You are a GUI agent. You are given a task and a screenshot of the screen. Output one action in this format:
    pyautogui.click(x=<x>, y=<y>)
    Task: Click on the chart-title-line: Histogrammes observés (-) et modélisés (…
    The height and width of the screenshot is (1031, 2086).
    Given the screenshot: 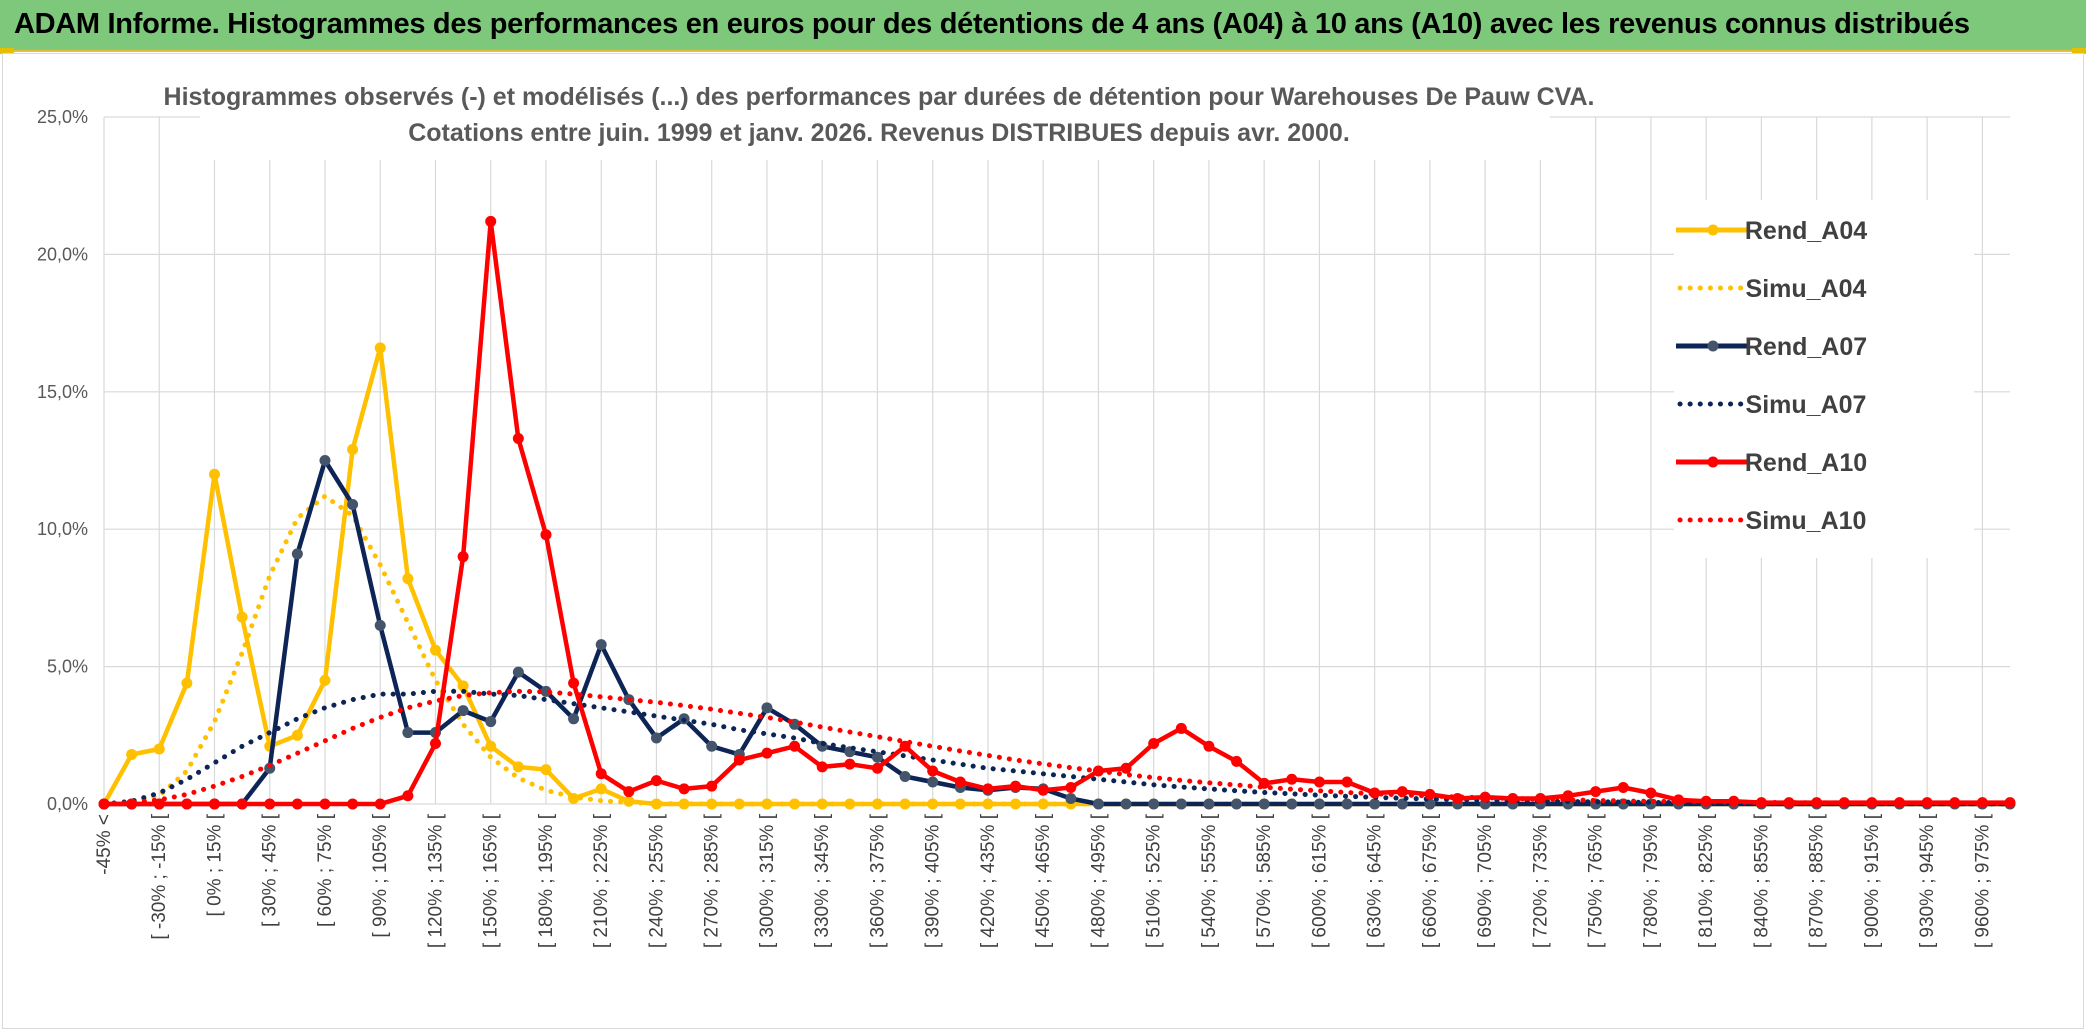 What is the action you would take?
    pyautogui.click(x=879, y=97)
    